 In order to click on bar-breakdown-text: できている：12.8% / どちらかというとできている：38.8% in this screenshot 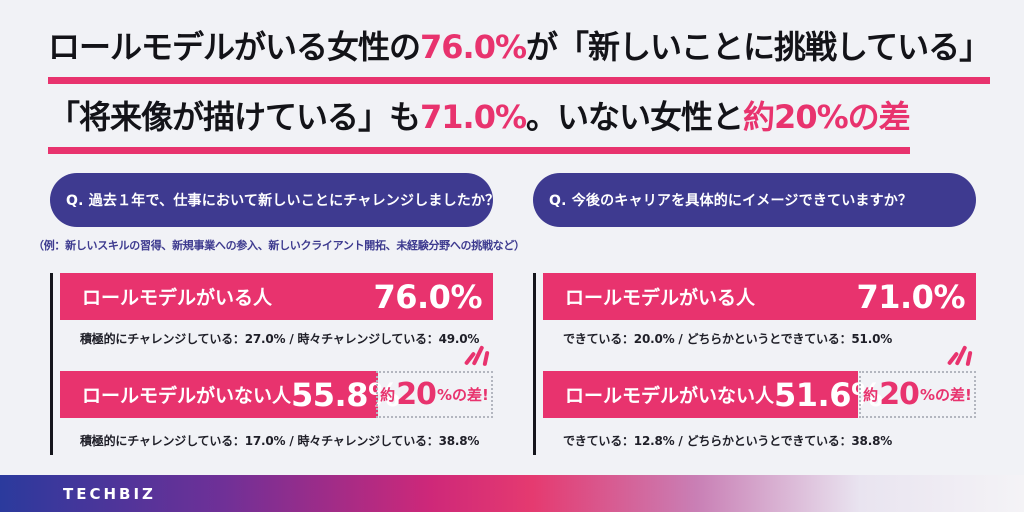, I will do `click(728, 441)`.